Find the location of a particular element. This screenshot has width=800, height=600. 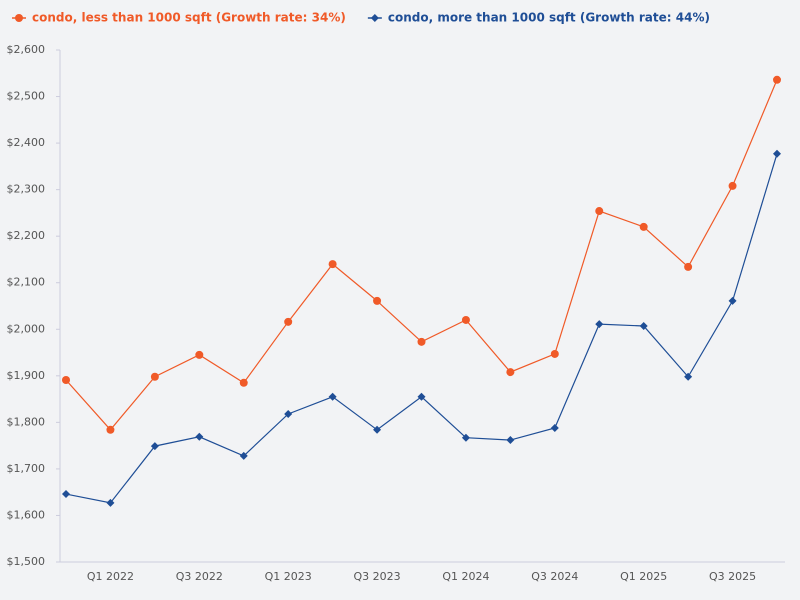

y-tick-label: $2,500 is located at coordinates (26, 96).